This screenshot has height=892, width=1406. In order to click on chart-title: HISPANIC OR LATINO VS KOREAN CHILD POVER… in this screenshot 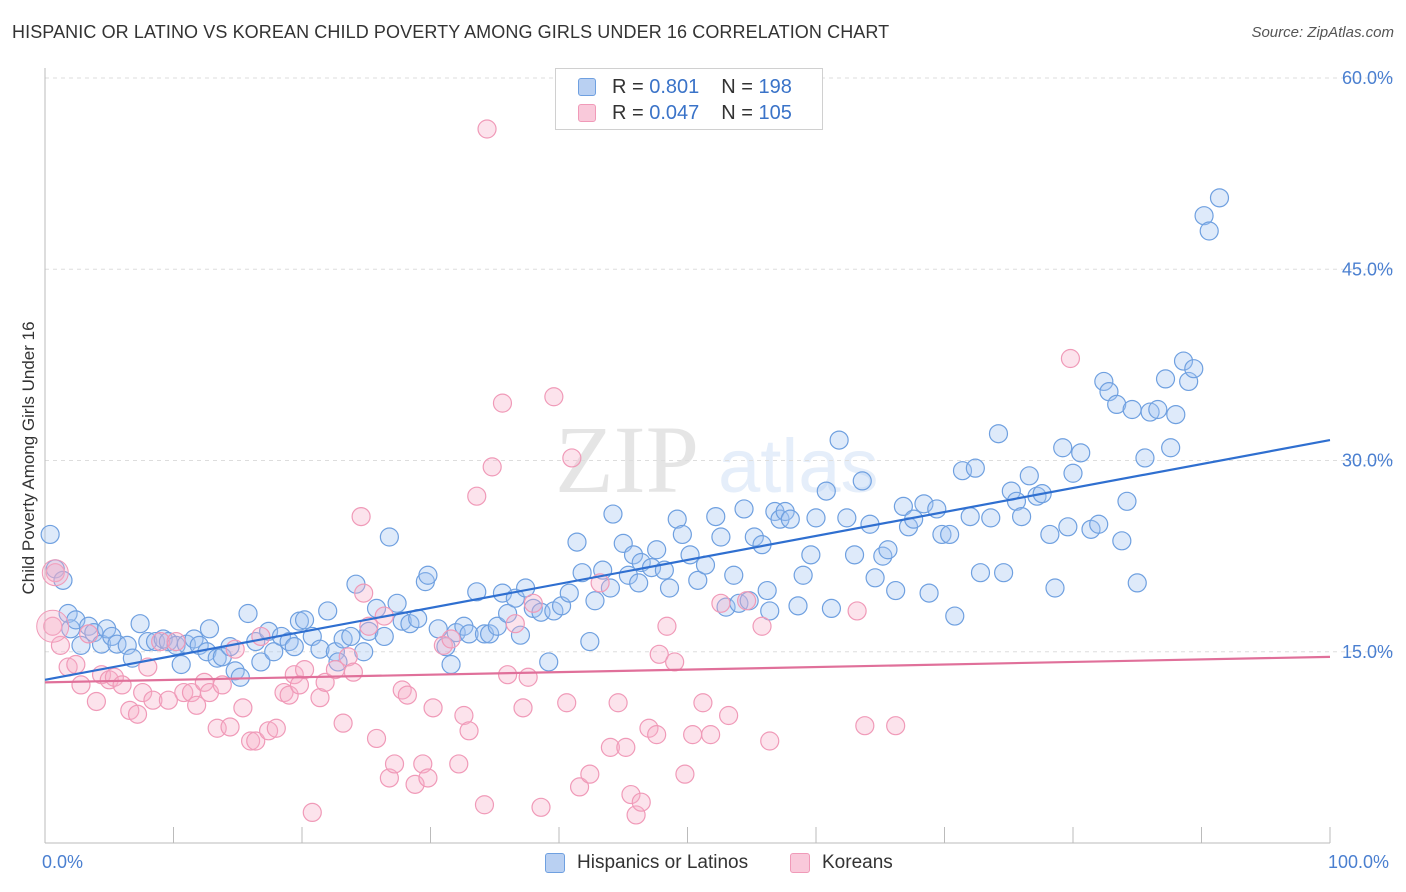, I will do `click(451, 32)`.